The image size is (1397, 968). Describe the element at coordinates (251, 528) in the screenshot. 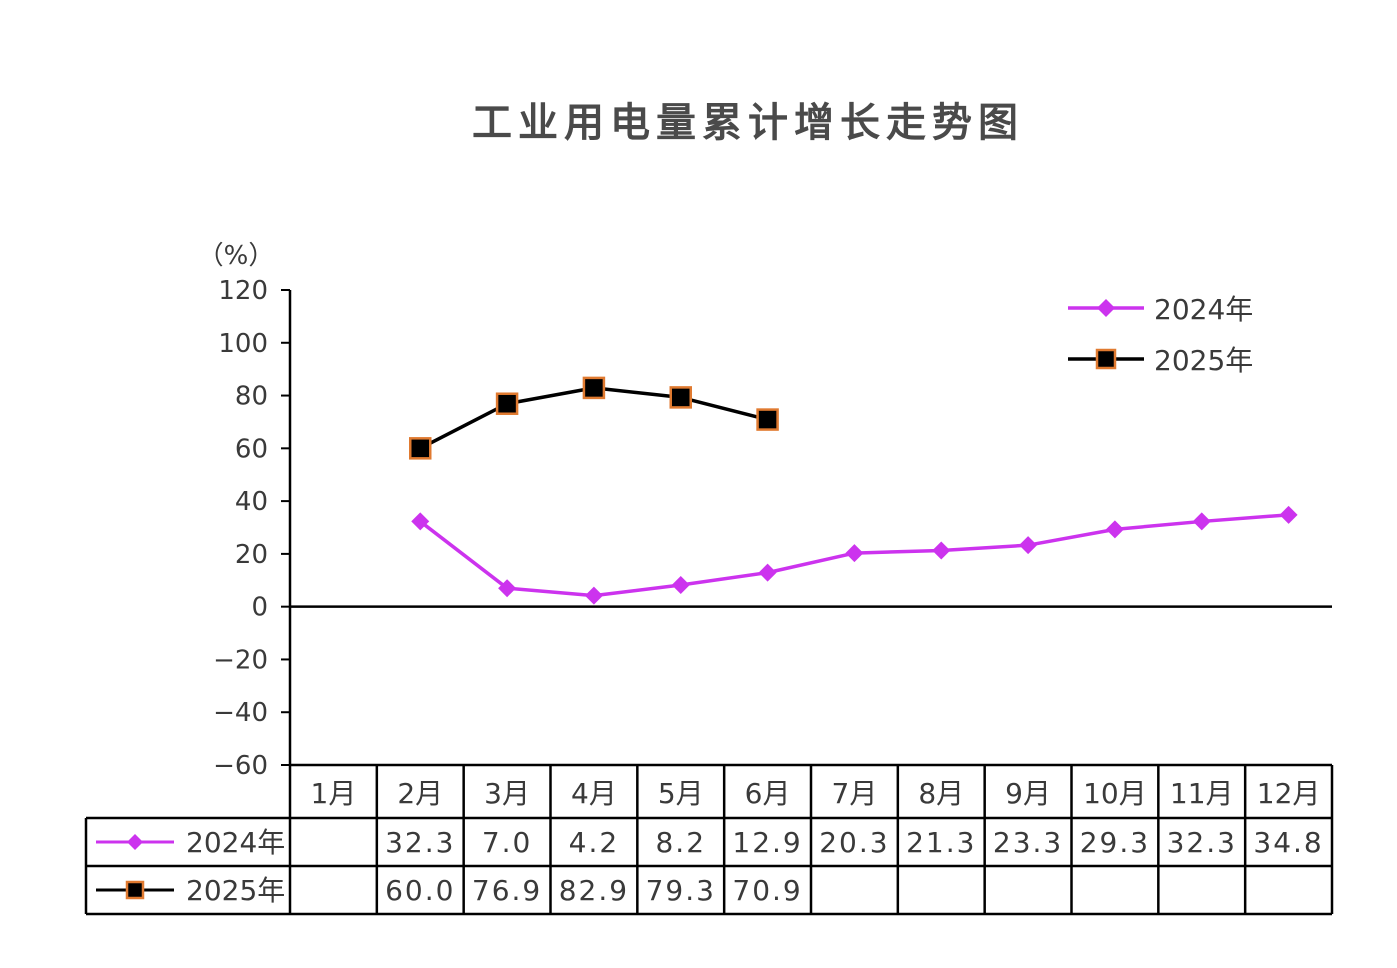

I see `y-ticks: 120 100 80 60 40 20 0 −20 −40 −60` at that location.